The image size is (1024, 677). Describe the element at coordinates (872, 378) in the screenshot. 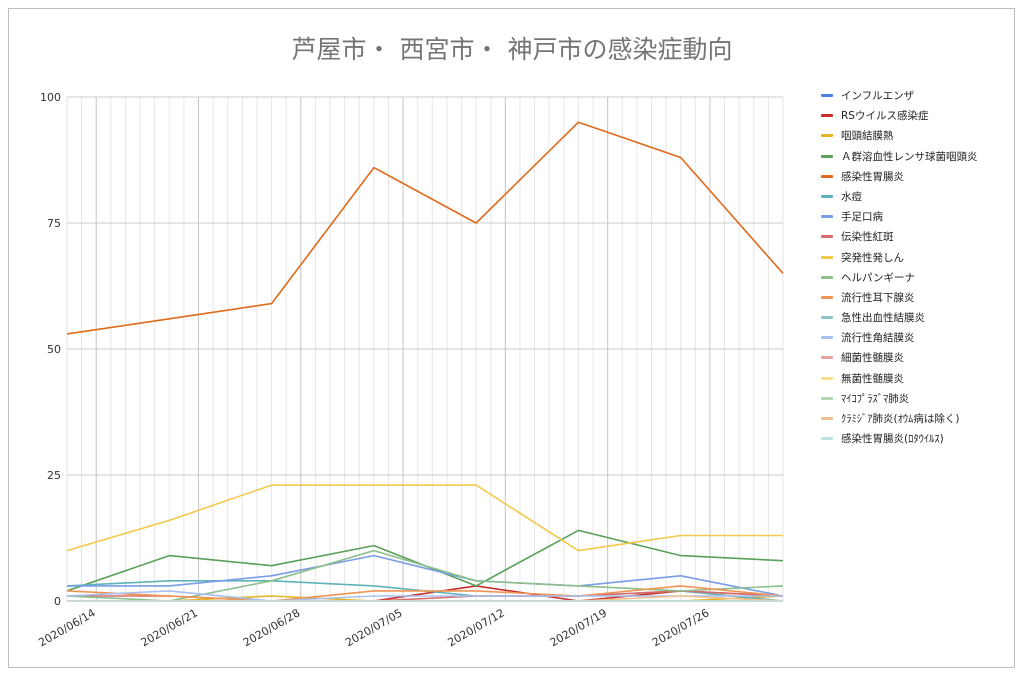

I see `legend-label: 無菌性髄膜炎` at that location.